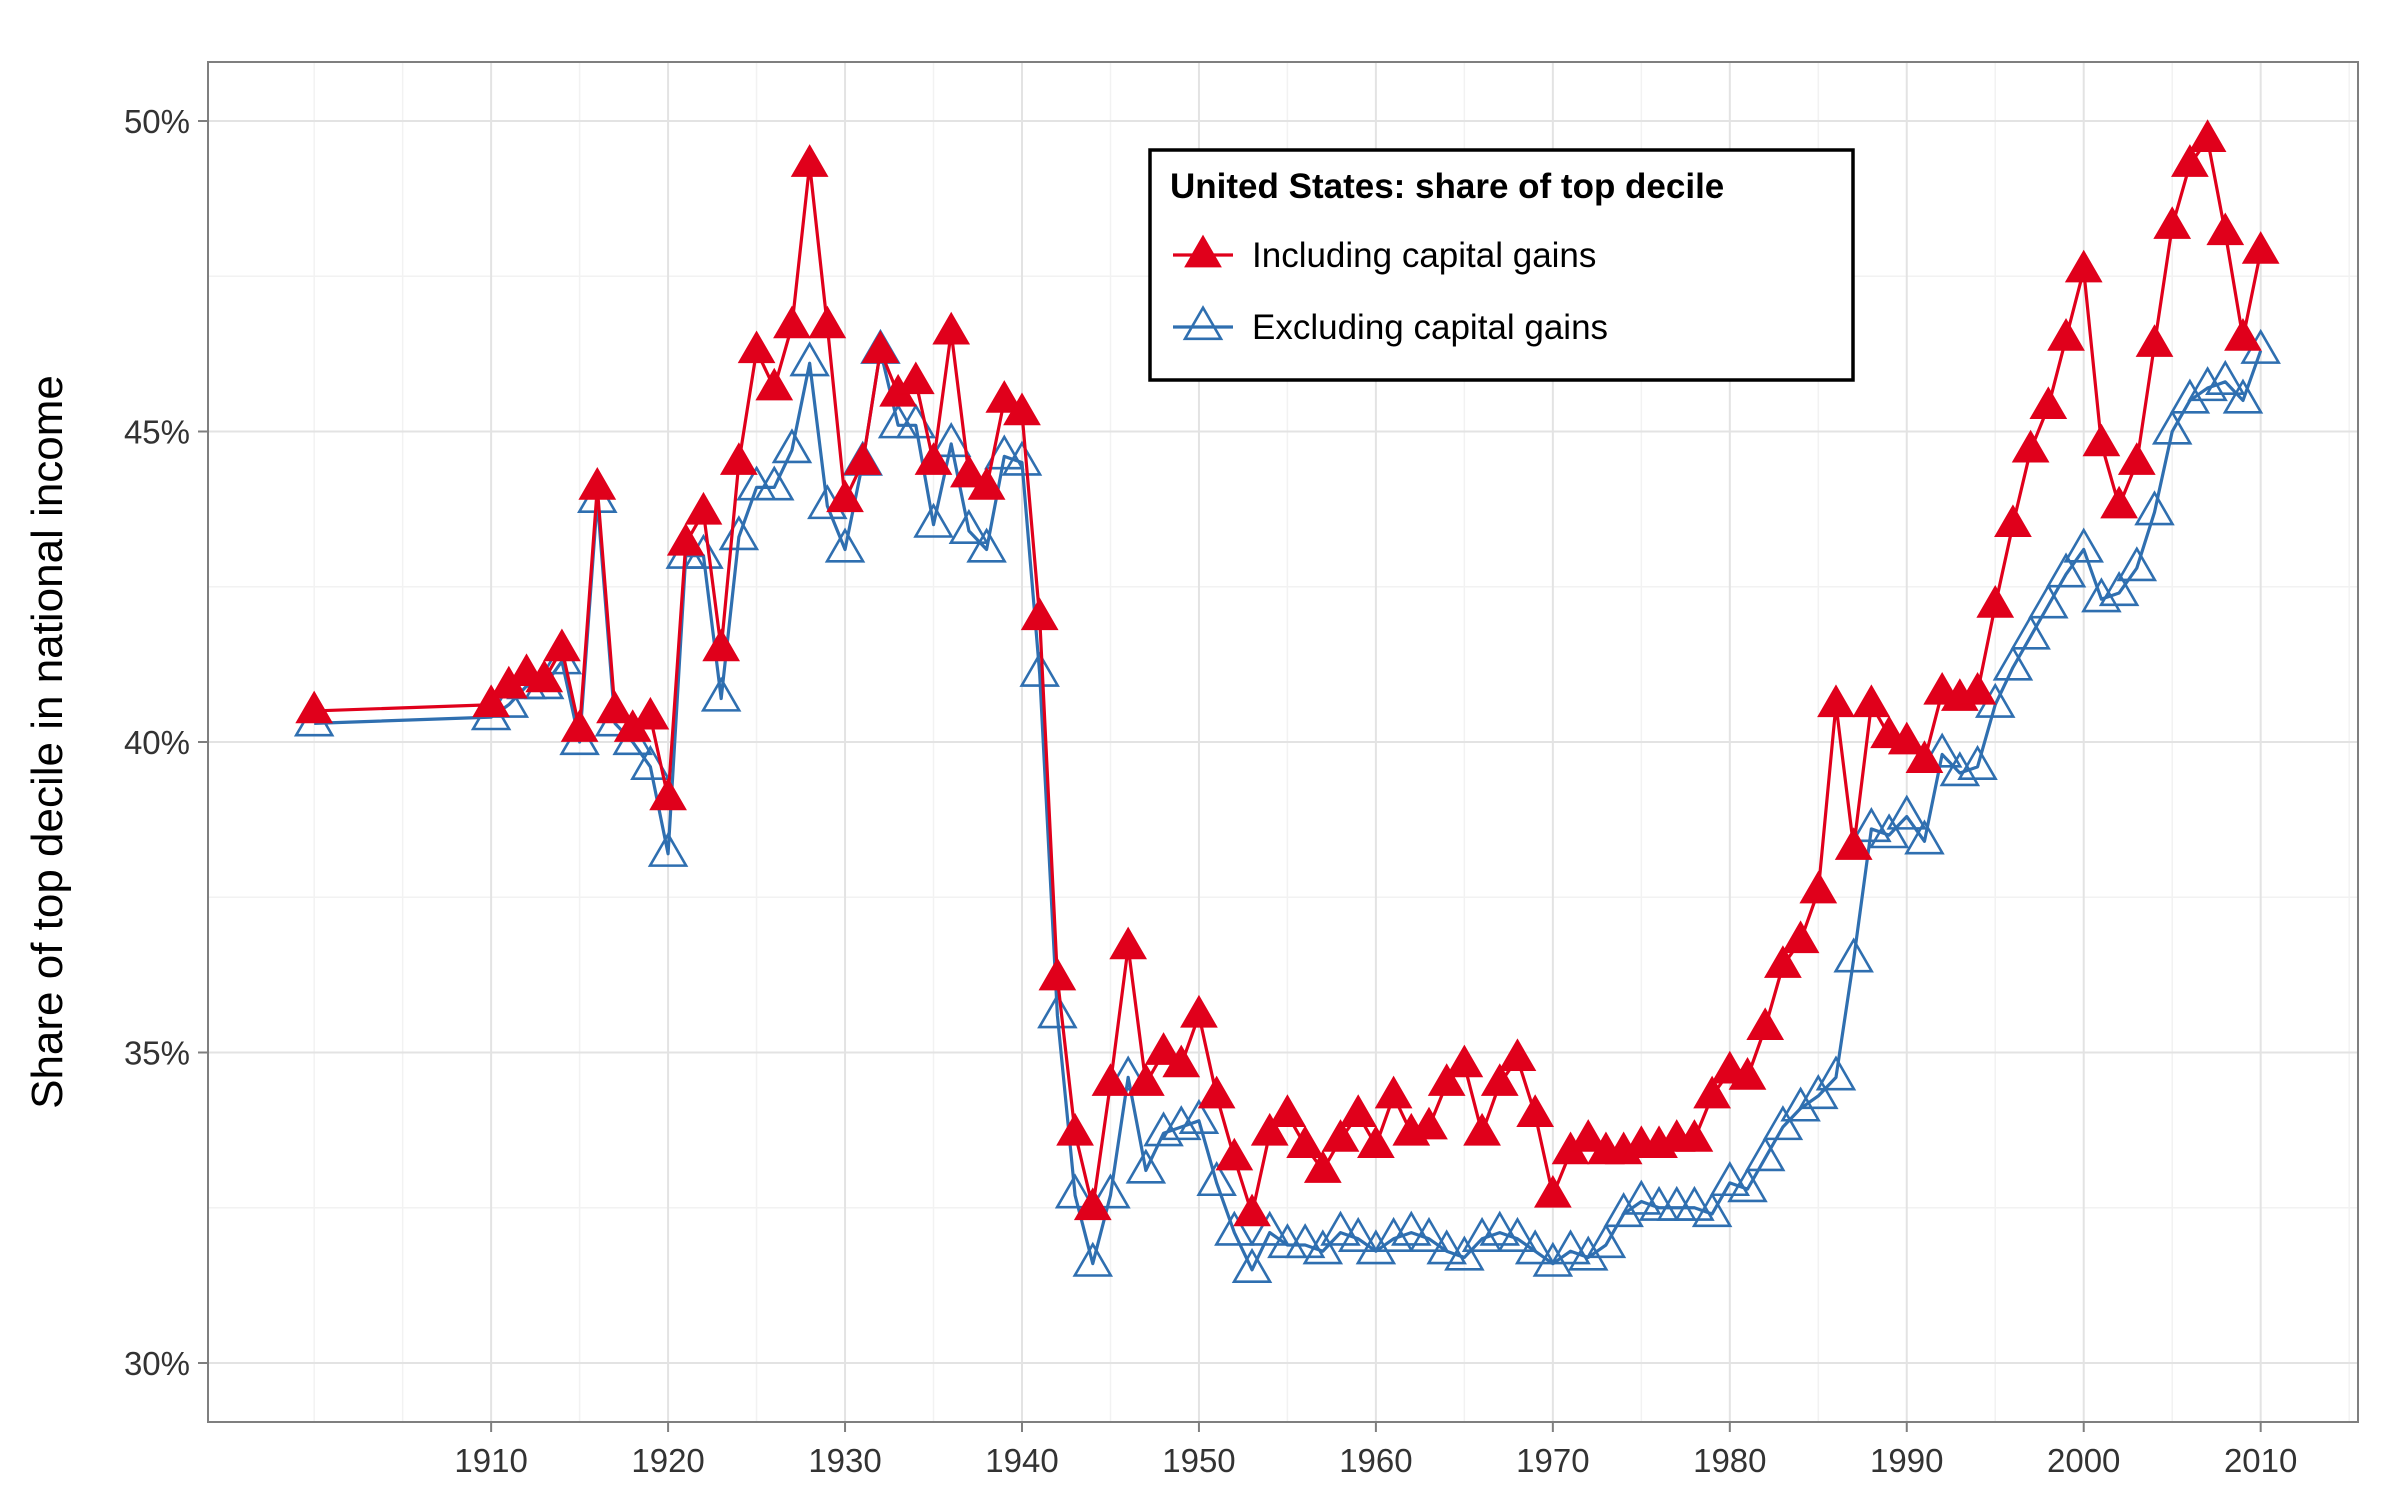  Describe the element at coordinates (490, 1460) in the screenshot. I see `x-tick-label: 1910` at that location.